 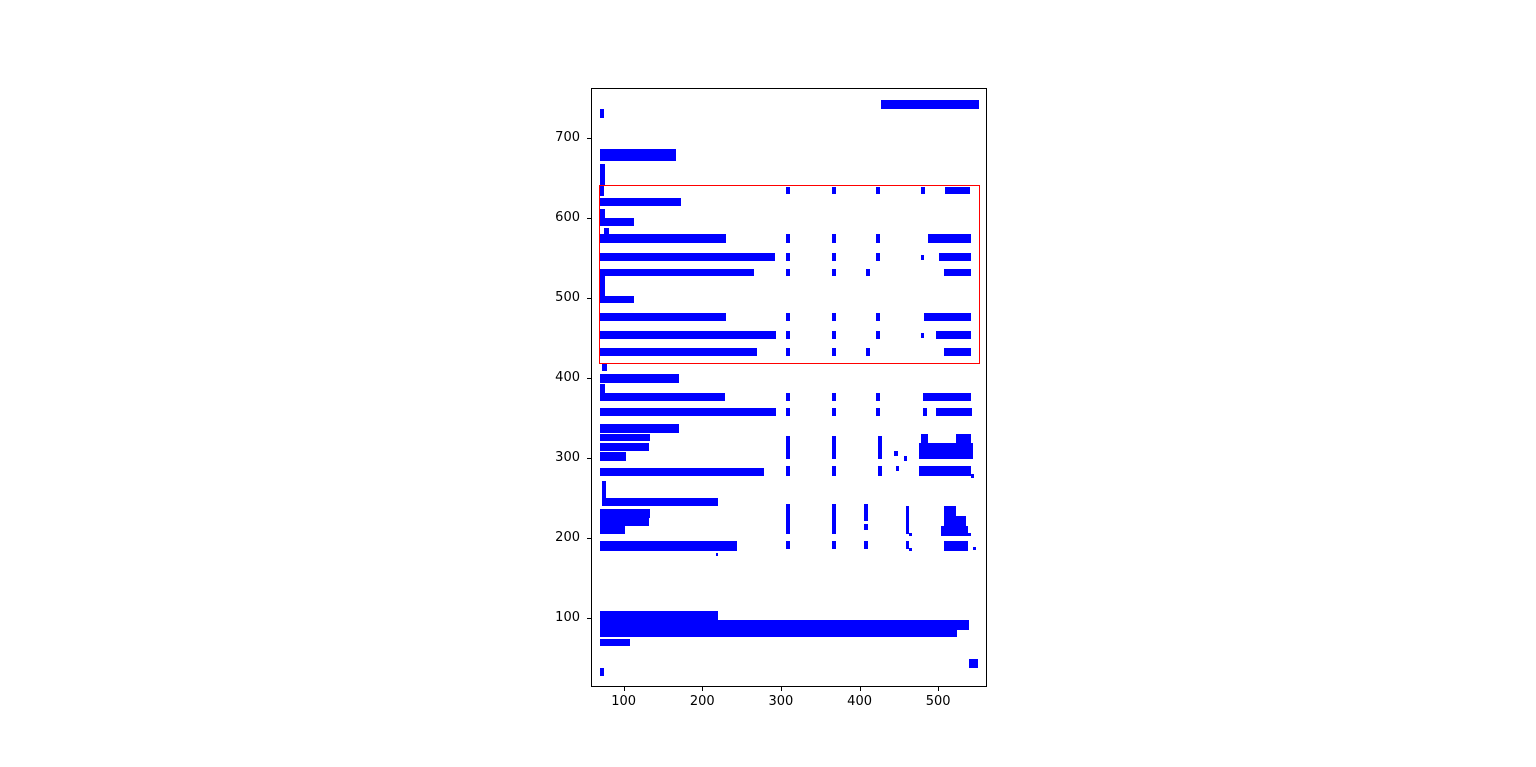 I want to click on y-tick-label: 500, so click(x=567, y=297).